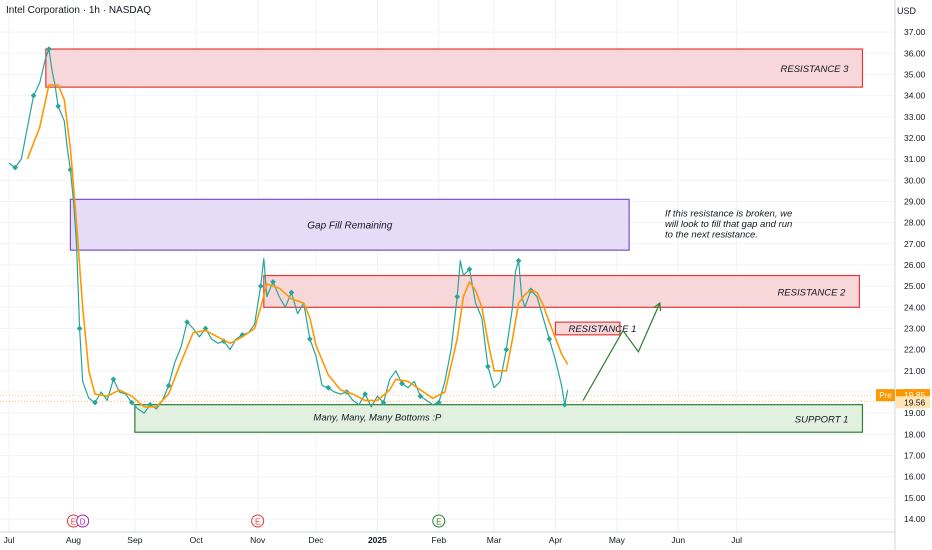 The width and height of the screenshot is (932, 550). What do you see at coordinates (915, 96) in the screenshot?
I see `y-tick-label: 34.00` at bounding box center [915, 96].